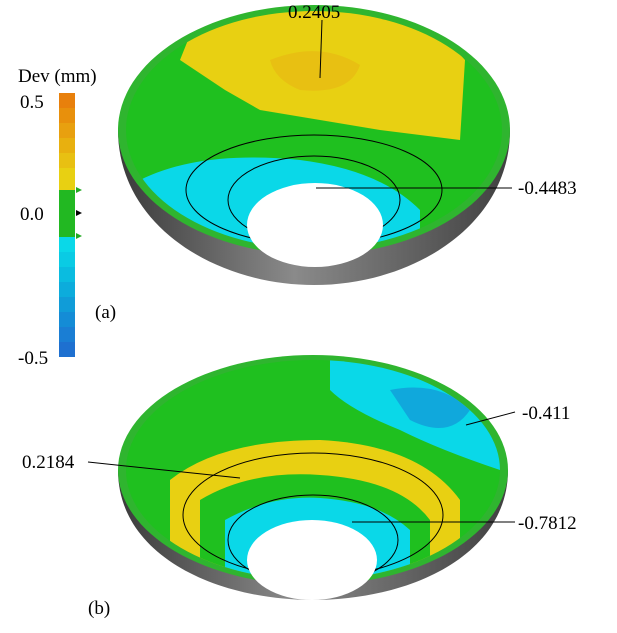 This screenshot has width=617, height=633. Describe the element at coordinates (32, 214) in the screenshot. I see `colorbar-tick: 0.0` at that location.